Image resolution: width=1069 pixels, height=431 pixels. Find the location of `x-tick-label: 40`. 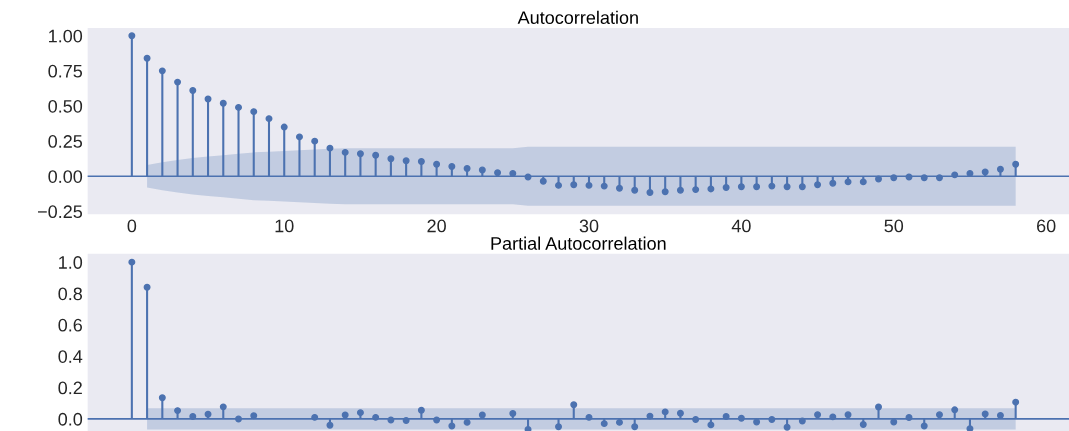

x-tick-label: 40 is located at coordinates (741, 226).